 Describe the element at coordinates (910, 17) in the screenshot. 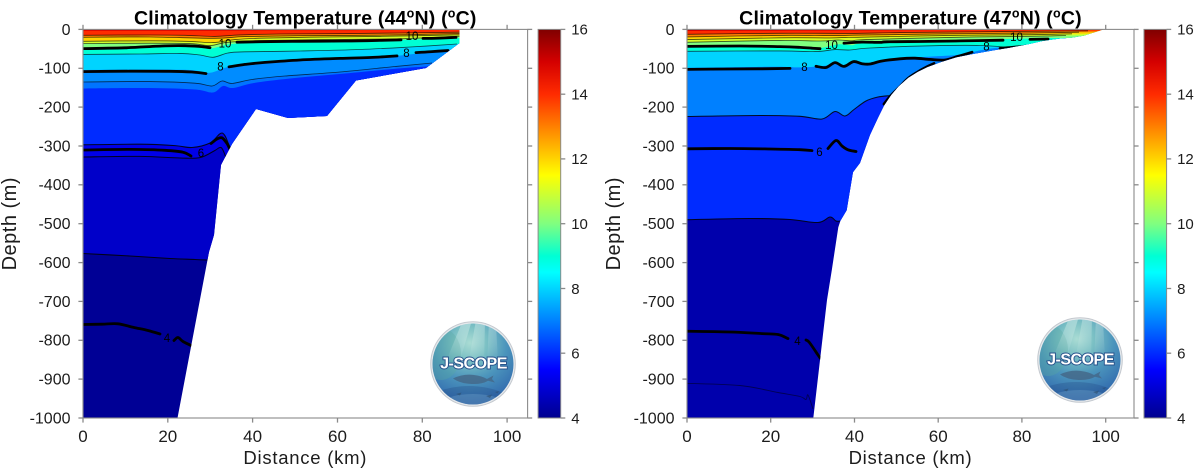

I see `svg-text:Climatology Temperature (47oN): Climatology Temperature (47oN) (oC)` at that location.